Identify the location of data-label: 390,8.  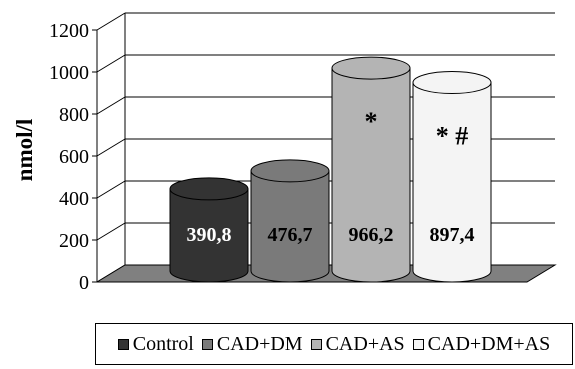
(209, 235).